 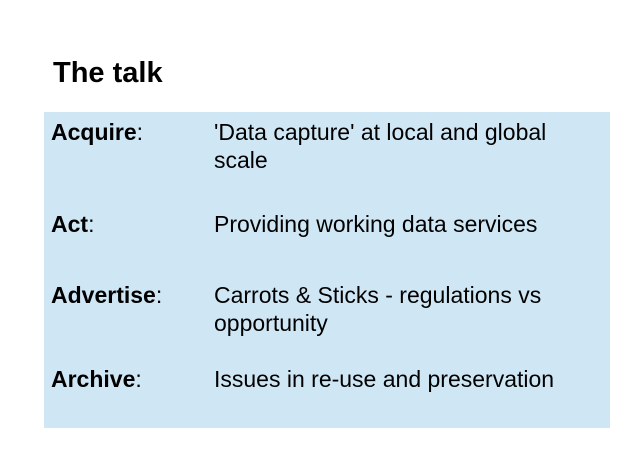 I want to click on term-label: Acquire:, so click(x=131, y=132).